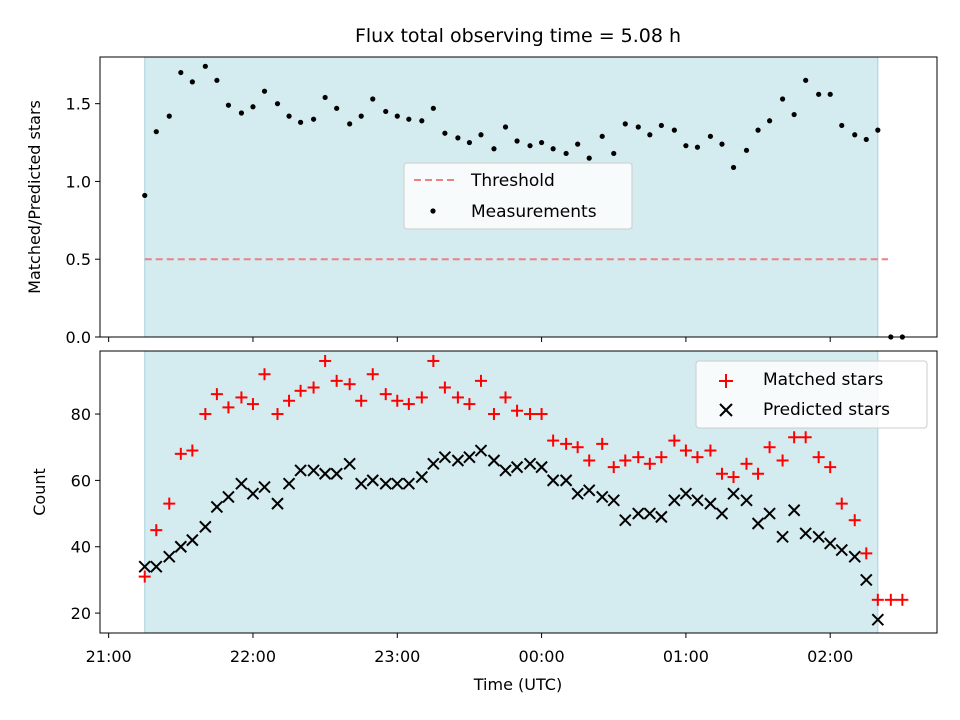 This screenshot has height=720, width=960. What do you see at coordinates (823, 380) in the screenshot?
I see `legend-matched-label: Matched stars` at bounding box center [823, 380].